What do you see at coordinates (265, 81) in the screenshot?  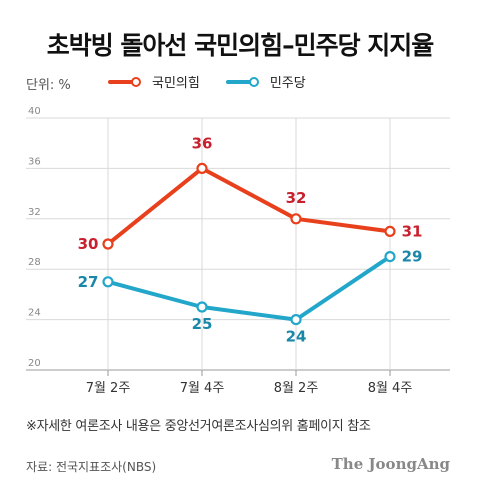 I see `legend-item-dem: 민주당` at bounding box center [265, 81].